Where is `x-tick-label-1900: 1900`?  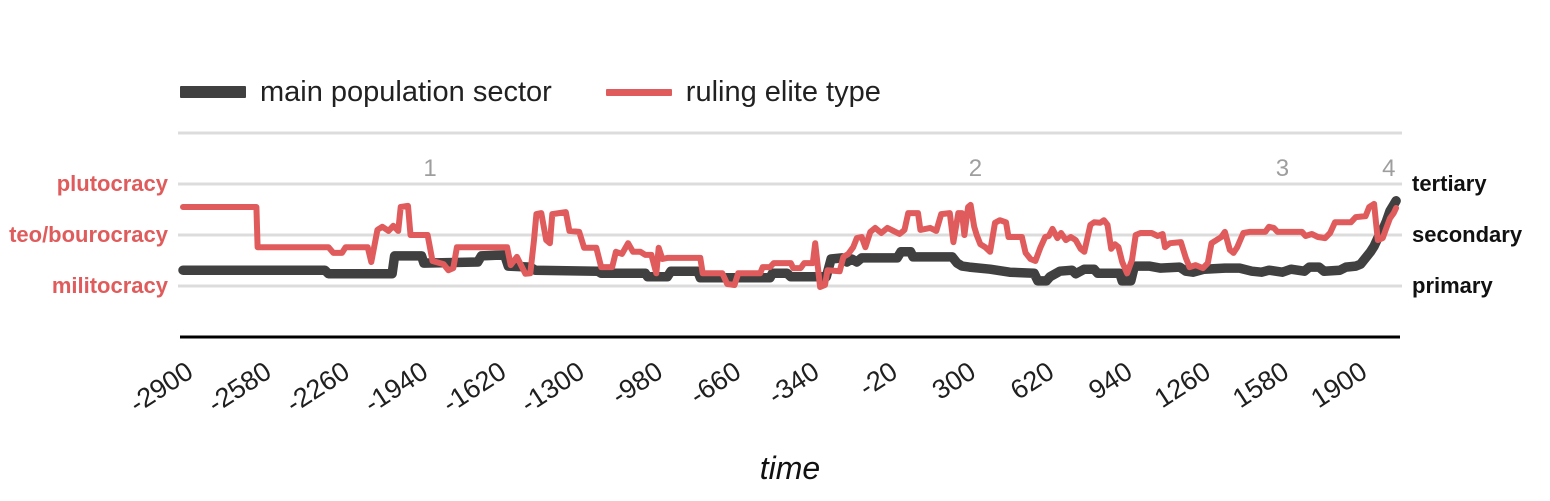
x-tick-label-1900: 1900 is located at coordinates (1339, 385).